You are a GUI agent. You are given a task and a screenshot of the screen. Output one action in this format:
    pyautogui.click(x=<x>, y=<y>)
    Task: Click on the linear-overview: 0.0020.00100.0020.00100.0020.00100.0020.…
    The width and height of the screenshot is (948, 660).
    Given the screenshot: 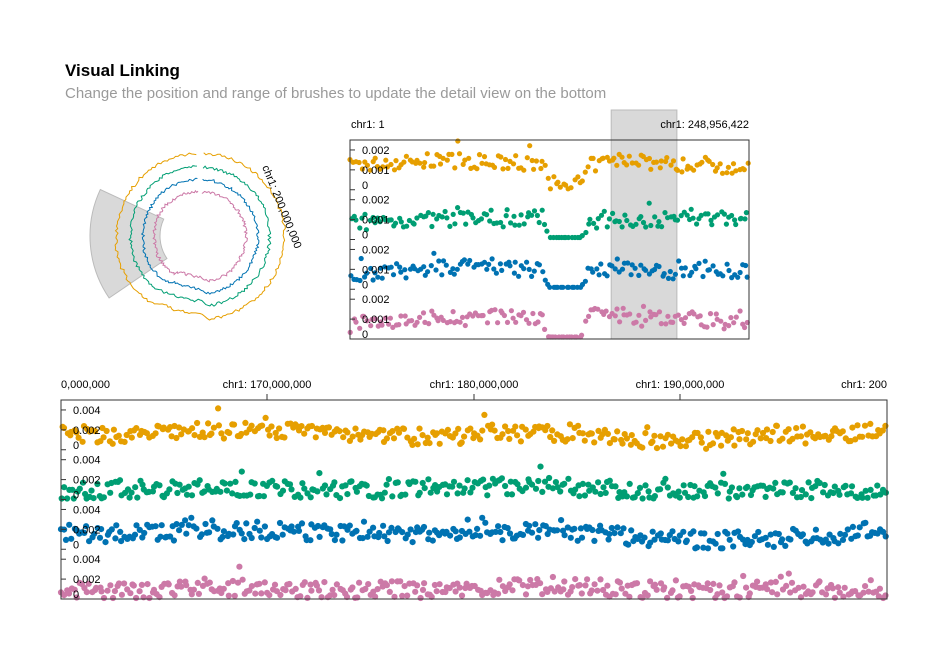 What is the action you would take?
    pyautogui.click(x=549, y=225)
    